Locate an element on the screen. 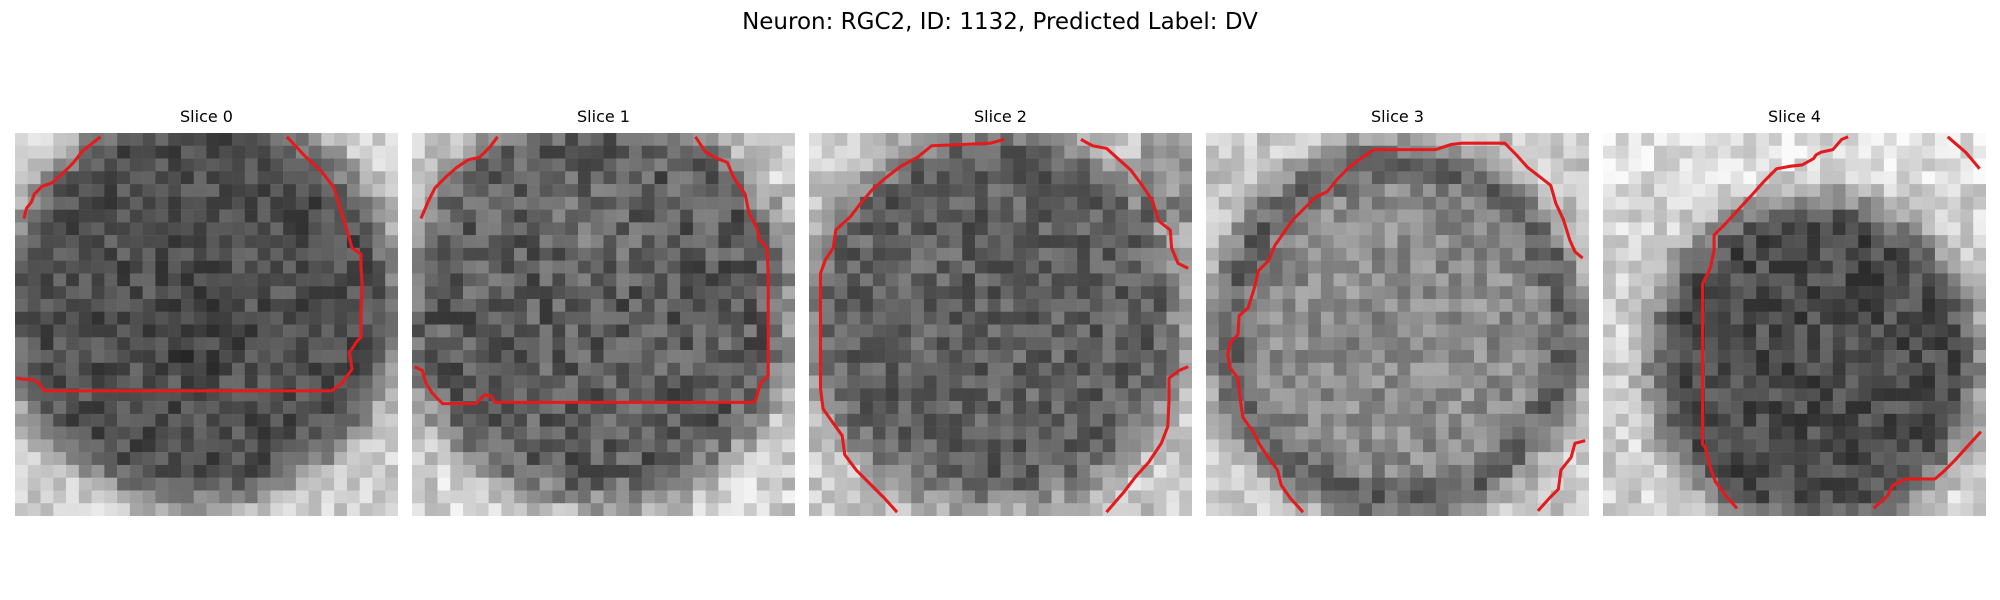  slice-title-4: Slice 4 is located at coordinates (1794, 116).